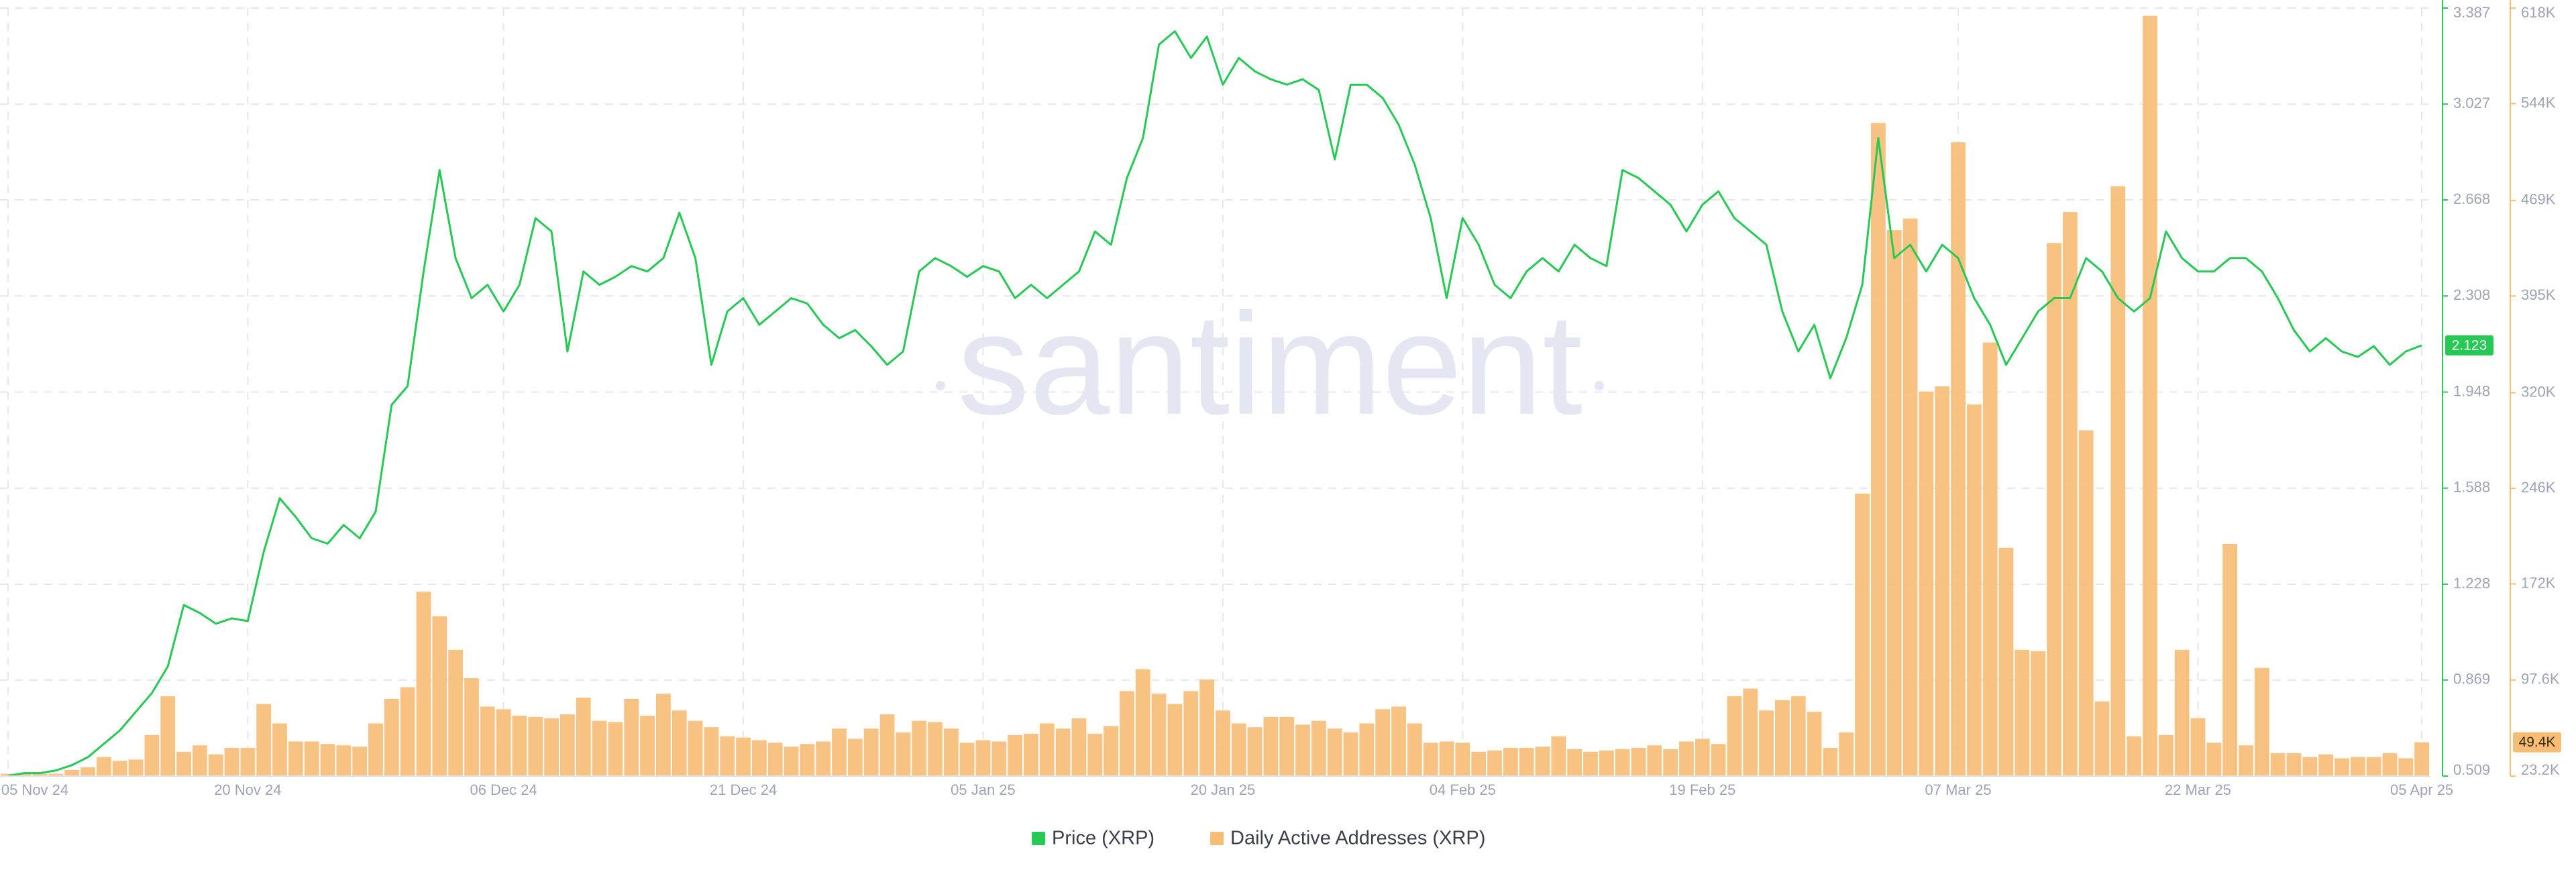 The image size is (2576, 872). What do you see at coordinates (1103, 839) in the screenshot?
I see `legend-label: Price (XRP)` at bounding box center [1103, 839].